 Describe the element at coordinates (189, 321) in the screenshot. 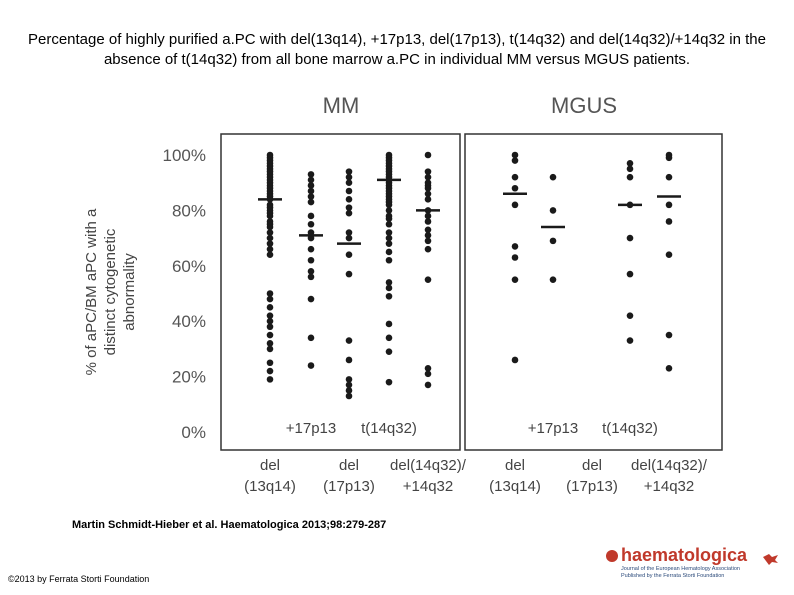

I see `y-tick-label: 40%` at that location.